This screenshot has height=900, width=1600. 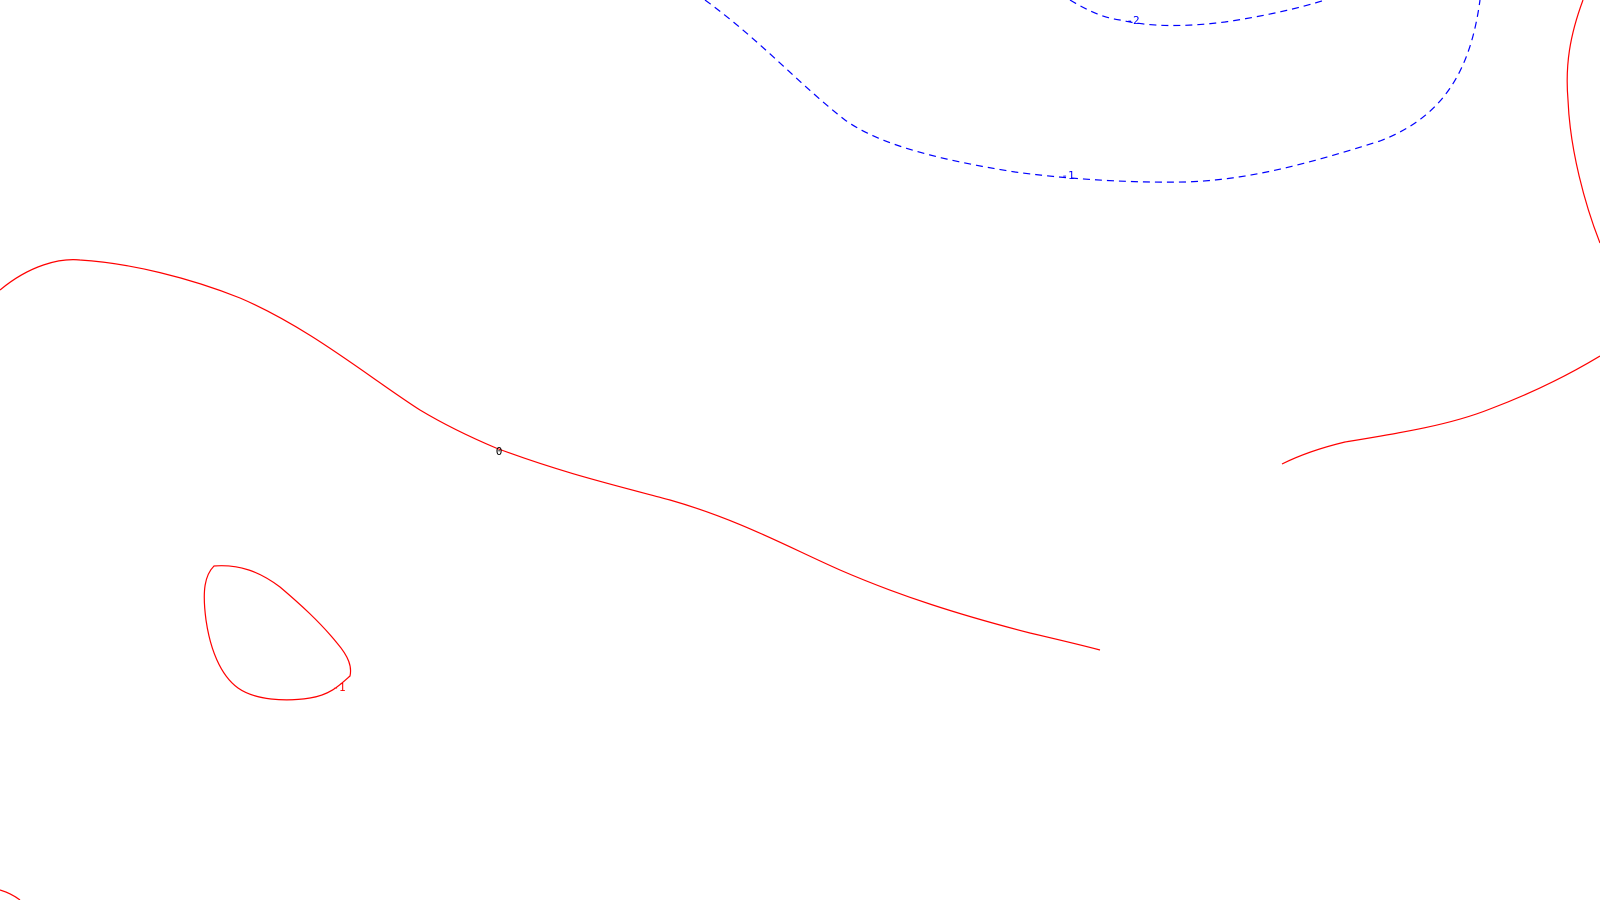 What do you see at coordinates (499, 451) in the screenshot?
I see `contour-label-zero: 0` at bounding box center [499, 451].